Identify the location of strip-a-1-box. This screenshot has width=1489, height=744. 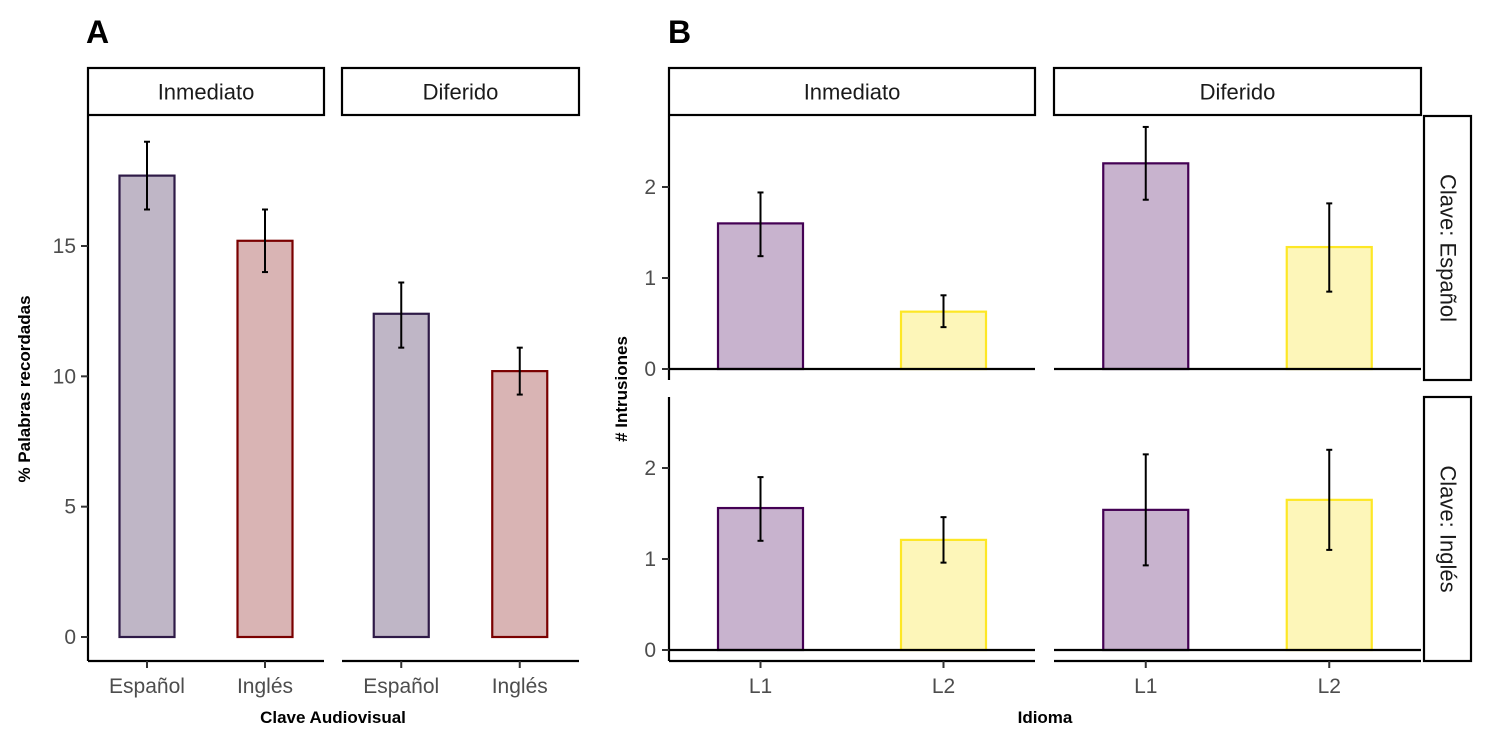
(460, 91).